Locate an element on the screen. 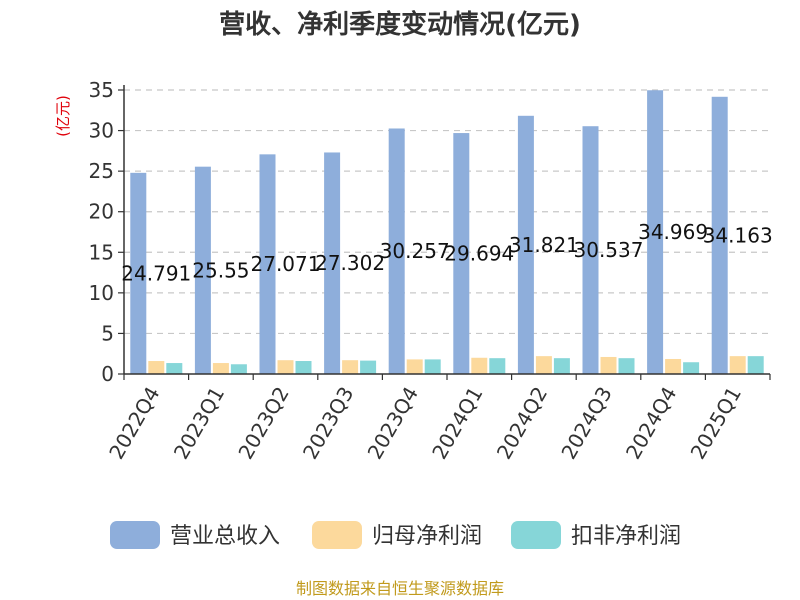 The image size is (800, 600). y-tick-label: 25 is located at coordinates (101, 171).